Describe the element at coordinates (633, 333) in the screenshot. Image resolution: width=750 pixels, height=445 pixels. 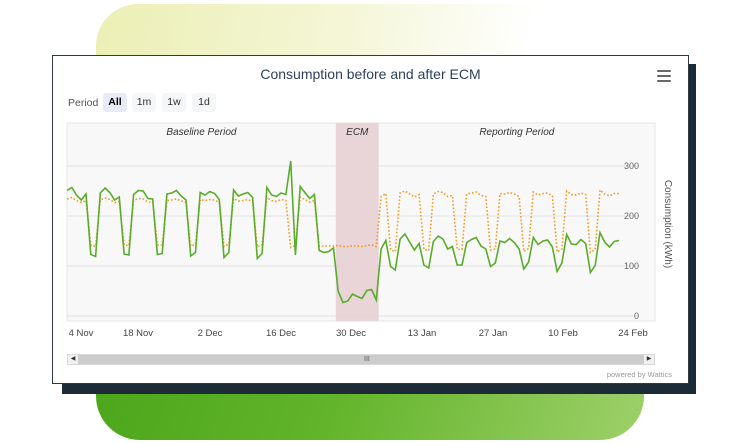
I see `x-tick-label-8: 24 Feb` at that location.